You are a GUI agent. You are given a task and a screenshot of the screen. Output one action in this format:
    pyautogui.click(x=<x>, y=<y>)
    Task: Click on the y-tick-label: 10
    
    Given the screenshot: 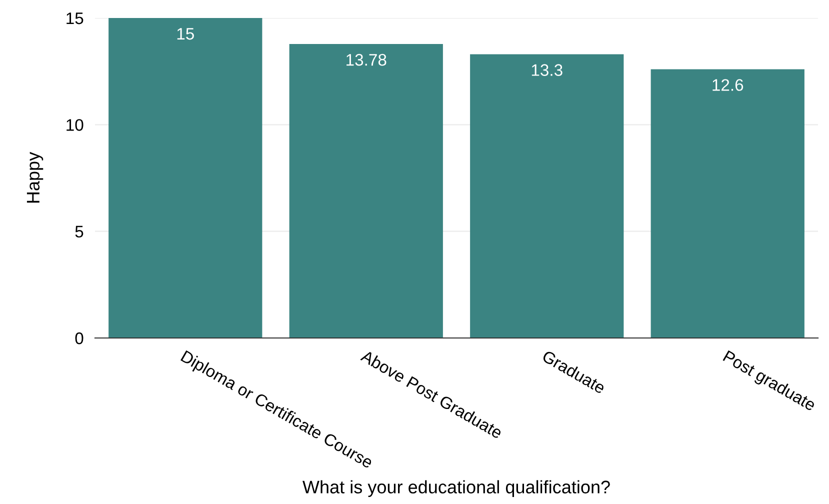 What is the action you would take?
    pyautogui.click(x=75, y=125)
    